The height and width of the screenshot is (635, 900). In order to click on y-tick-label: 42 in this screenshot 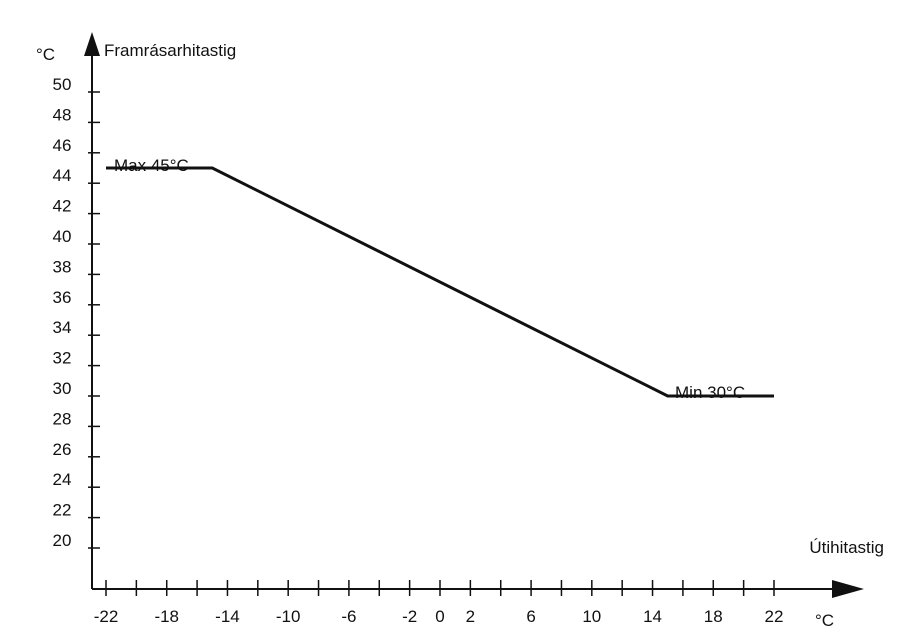, I will do `click(62, 206)`.